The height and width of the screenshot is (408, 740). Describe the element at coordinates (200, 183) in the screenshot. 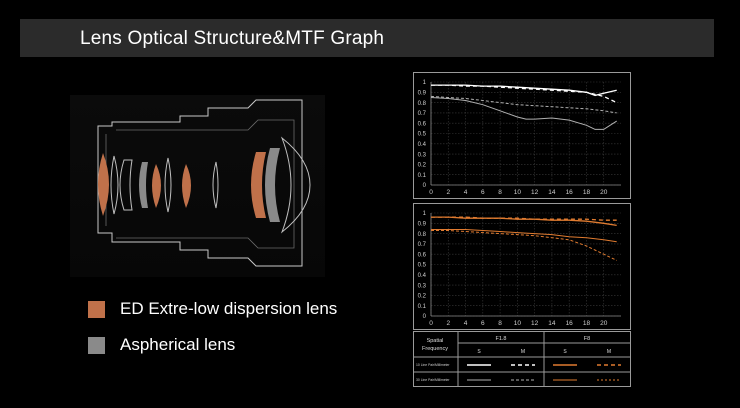

I see `lens-barrel-outline` at that location.